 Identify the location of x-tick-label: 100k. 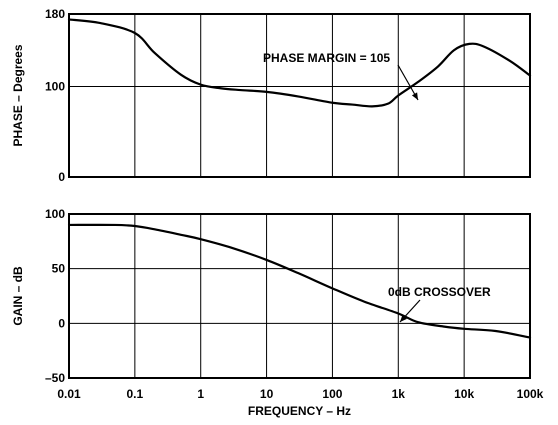
(530, 394).